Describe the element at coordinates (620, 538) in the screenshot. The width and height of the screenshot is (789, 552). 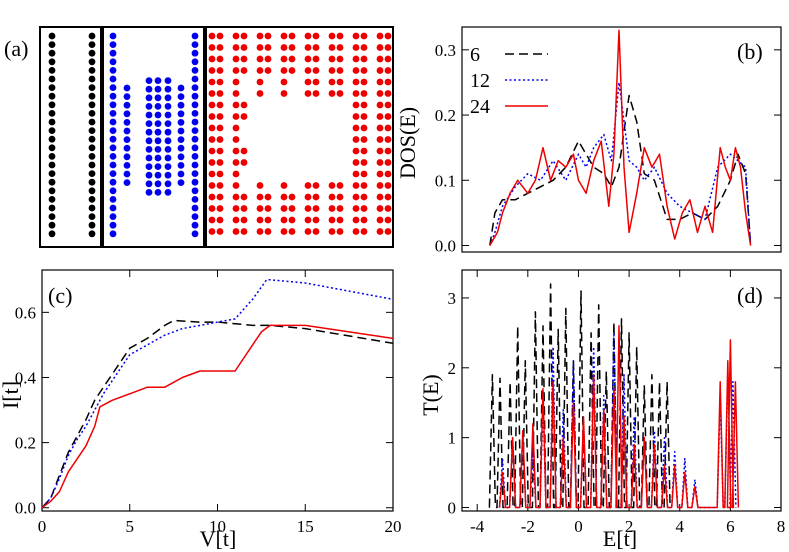
I see `panel-d-xlabel: E[t]` at that location.